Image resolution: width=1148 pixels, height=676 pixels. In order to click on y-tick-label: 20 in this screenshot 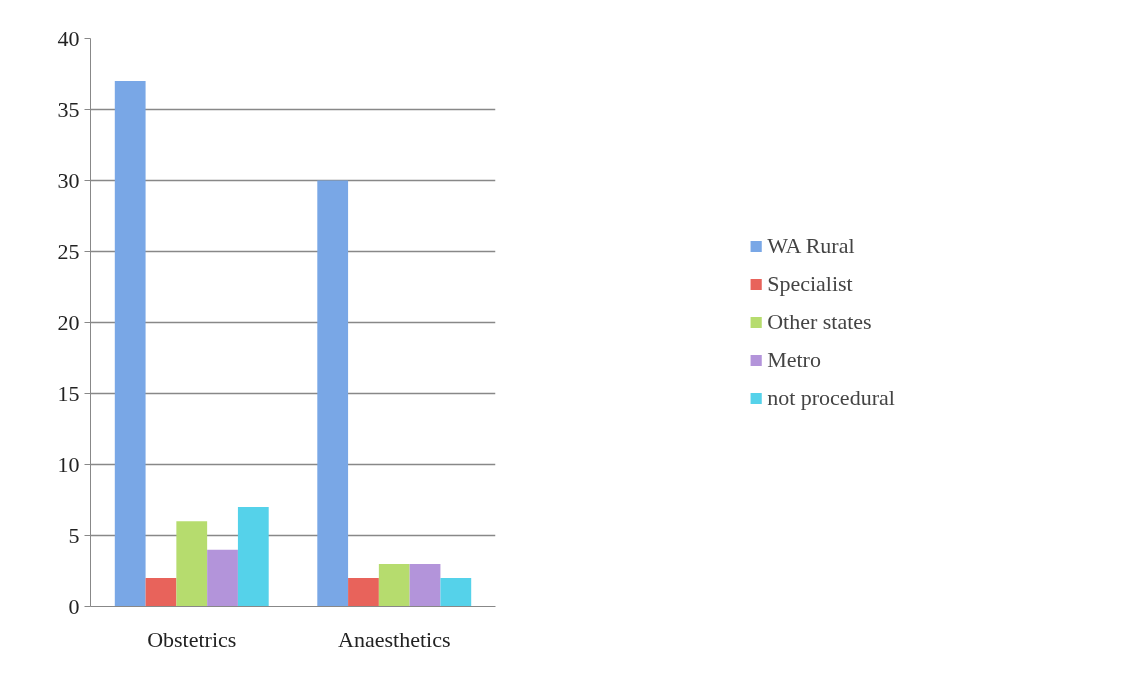, I will do `click(68, 322)`.